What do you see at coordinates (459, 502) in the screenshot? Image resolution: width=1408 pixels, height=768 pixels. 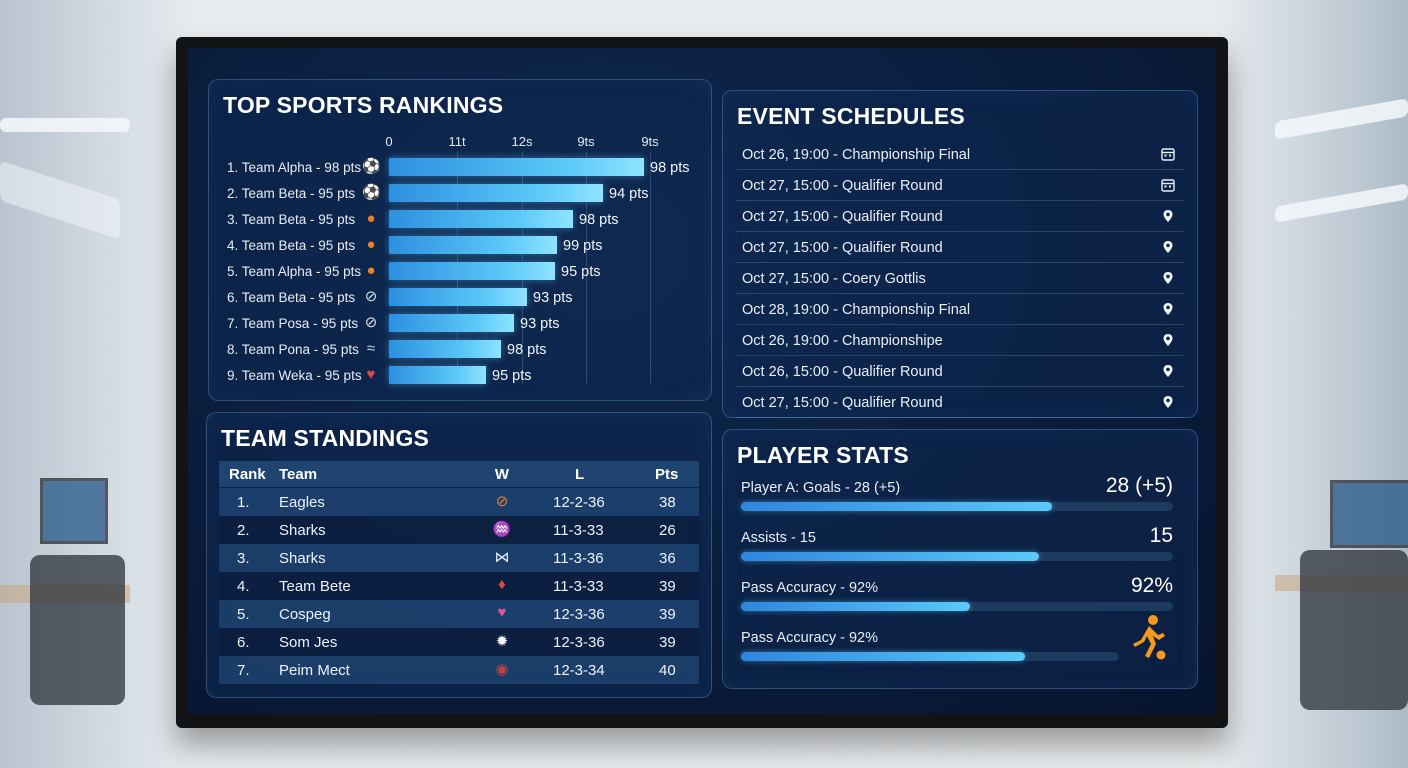 I see `table-row: 1. Eagles ⊘ 12-2-36 38` at bounding box center [459, 502].